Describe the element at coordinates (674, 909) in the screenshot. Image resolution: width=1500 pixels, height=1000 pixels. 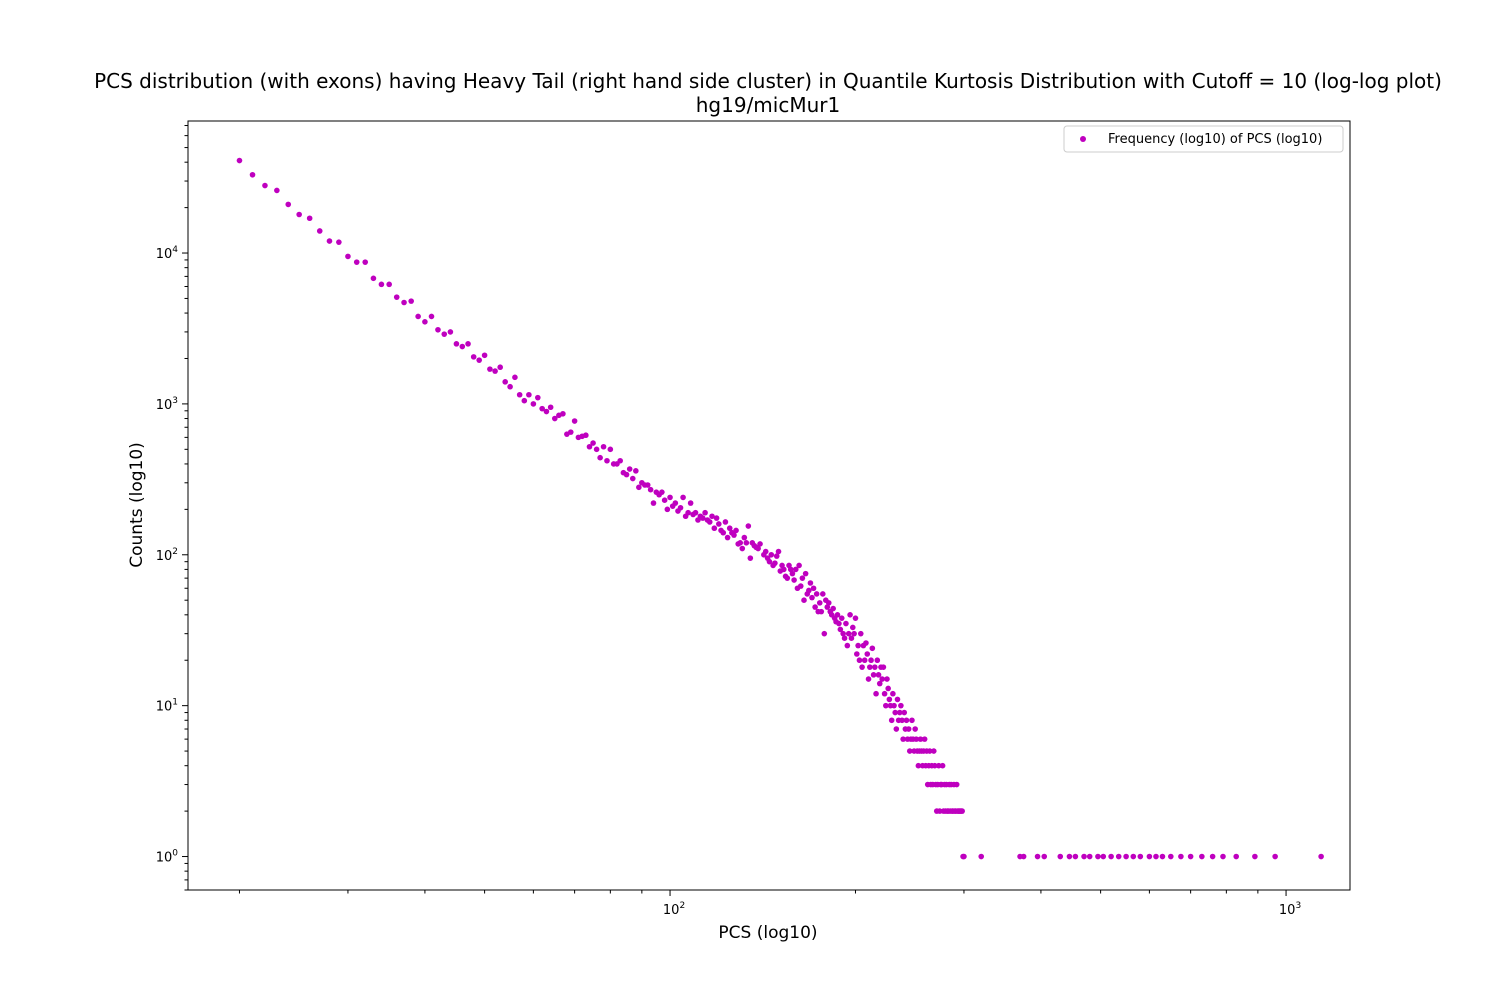
I see `x-tick-label: 102` at that location.